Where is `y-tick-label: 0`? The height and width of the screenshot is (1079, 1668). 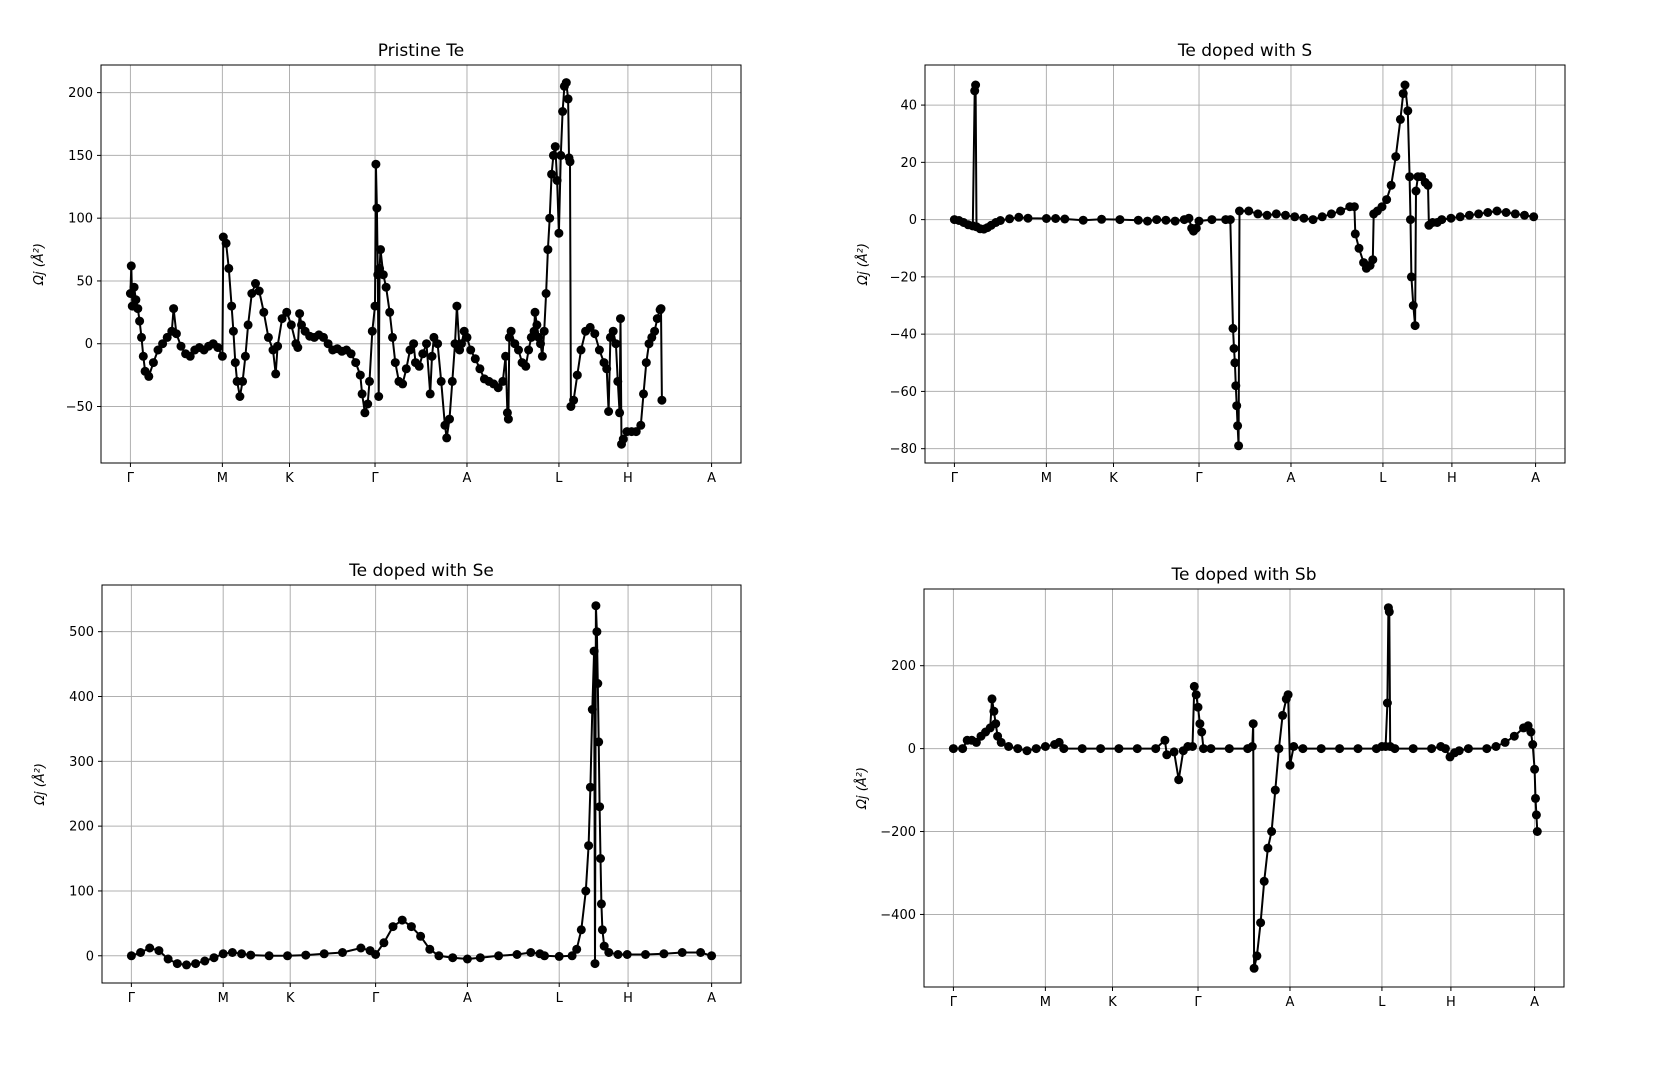 y-tick-label: 0 is located at coordinates (90, 956).